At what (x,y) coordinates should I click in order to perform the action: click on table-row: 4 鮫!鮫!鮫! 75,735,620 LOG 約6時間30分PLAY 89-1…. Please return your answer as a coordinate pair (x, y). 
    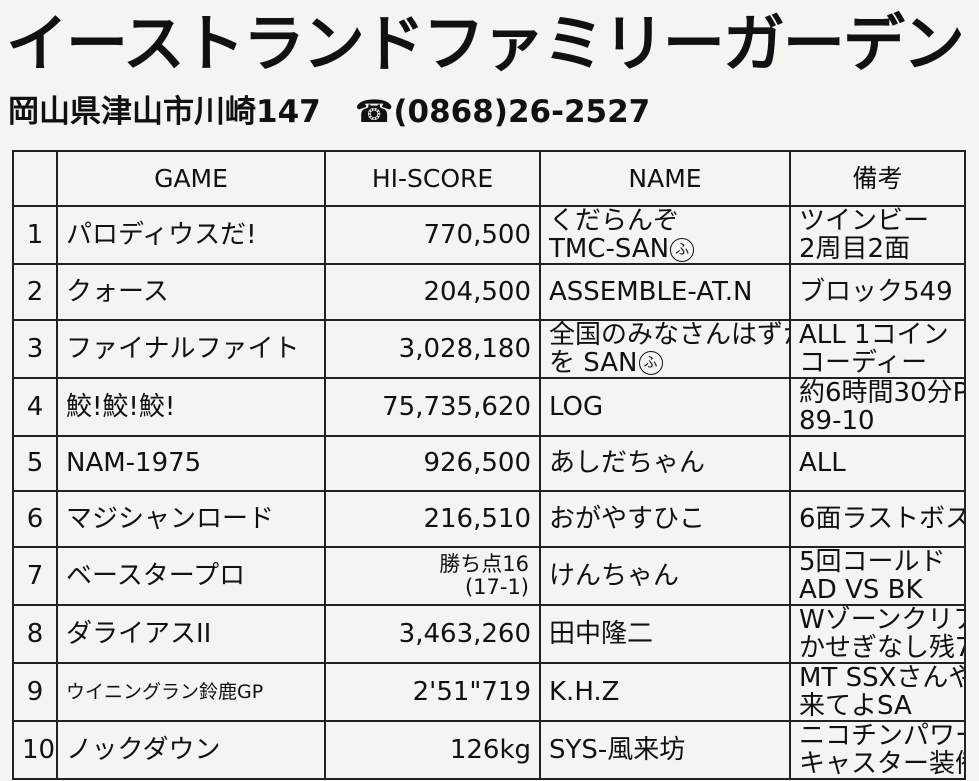
    Looking at the image, I should click on (489, 406).